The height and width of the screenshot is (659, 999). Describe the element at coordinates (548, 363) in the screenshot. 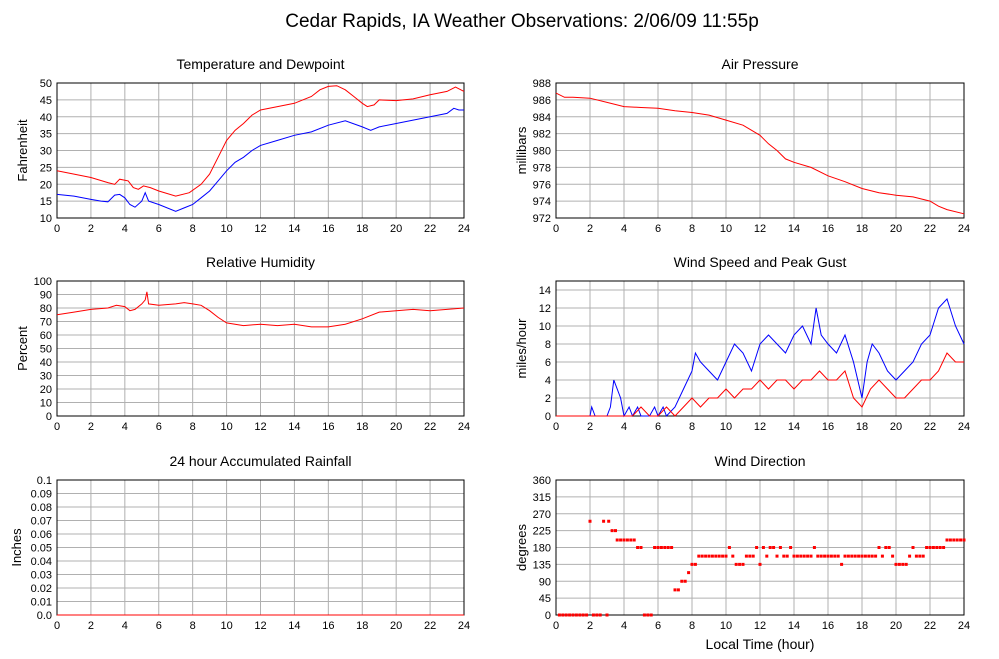

I see `y-tick-label: 6` at that location.